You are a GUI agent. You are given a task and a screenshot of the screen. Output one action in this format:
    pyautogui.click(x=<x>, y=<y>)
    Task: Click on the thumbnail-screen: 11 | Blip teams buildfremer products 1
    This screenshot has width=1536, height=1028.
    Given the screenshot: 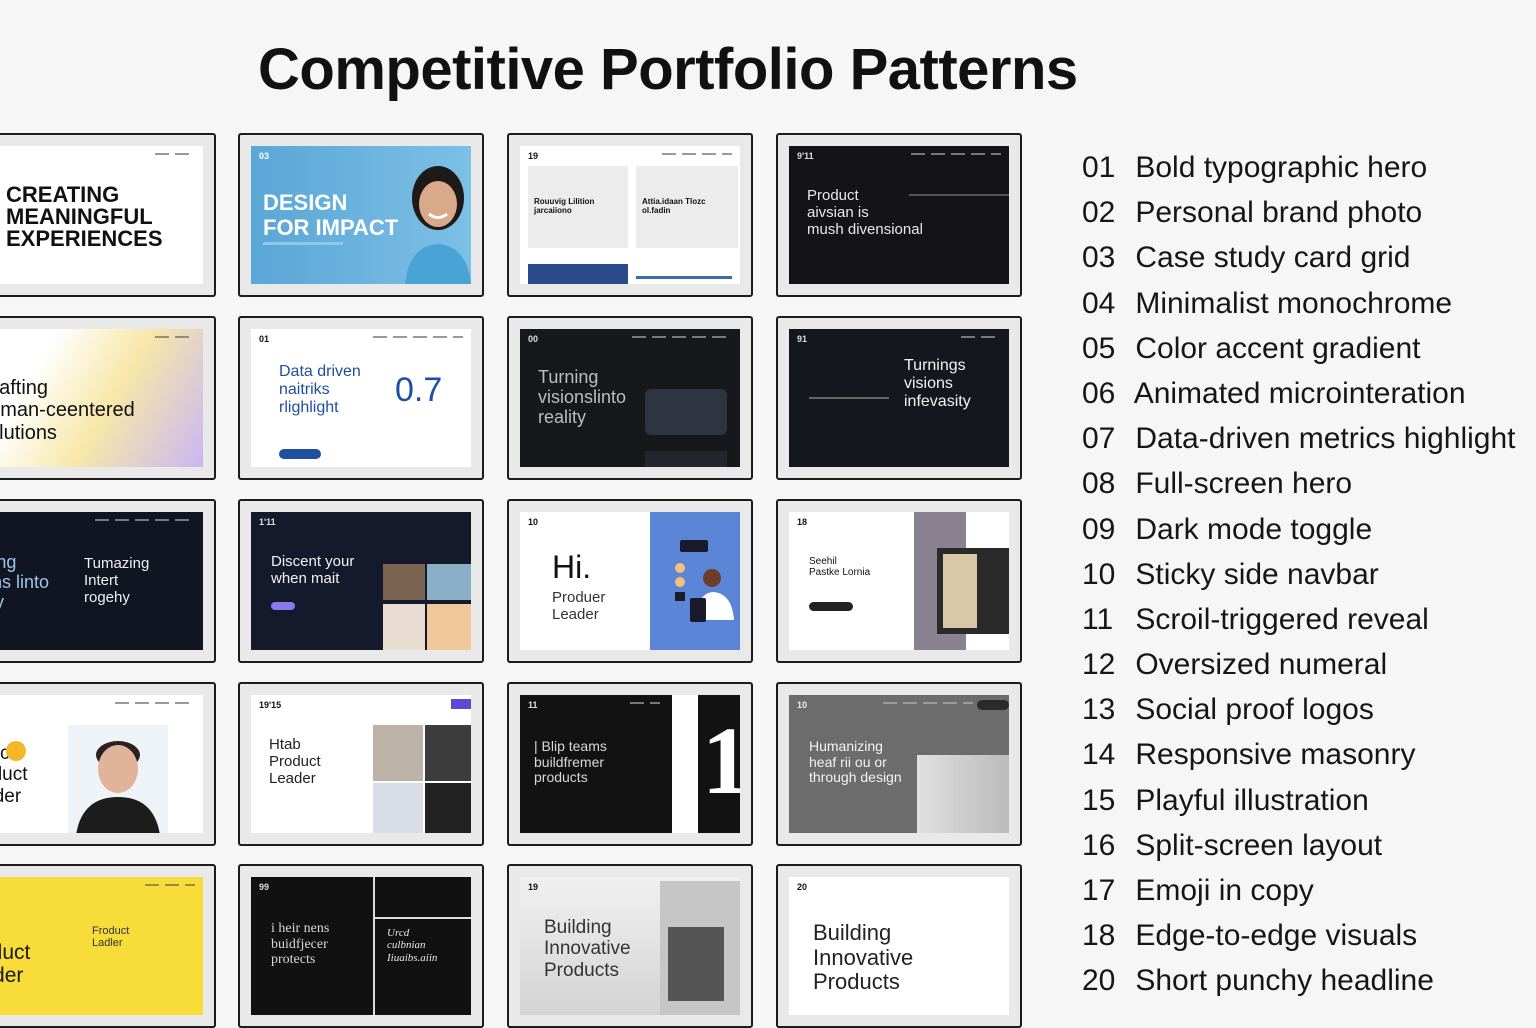 What is the action you would take?
    pyautogui.click(x=630, y=764)
    